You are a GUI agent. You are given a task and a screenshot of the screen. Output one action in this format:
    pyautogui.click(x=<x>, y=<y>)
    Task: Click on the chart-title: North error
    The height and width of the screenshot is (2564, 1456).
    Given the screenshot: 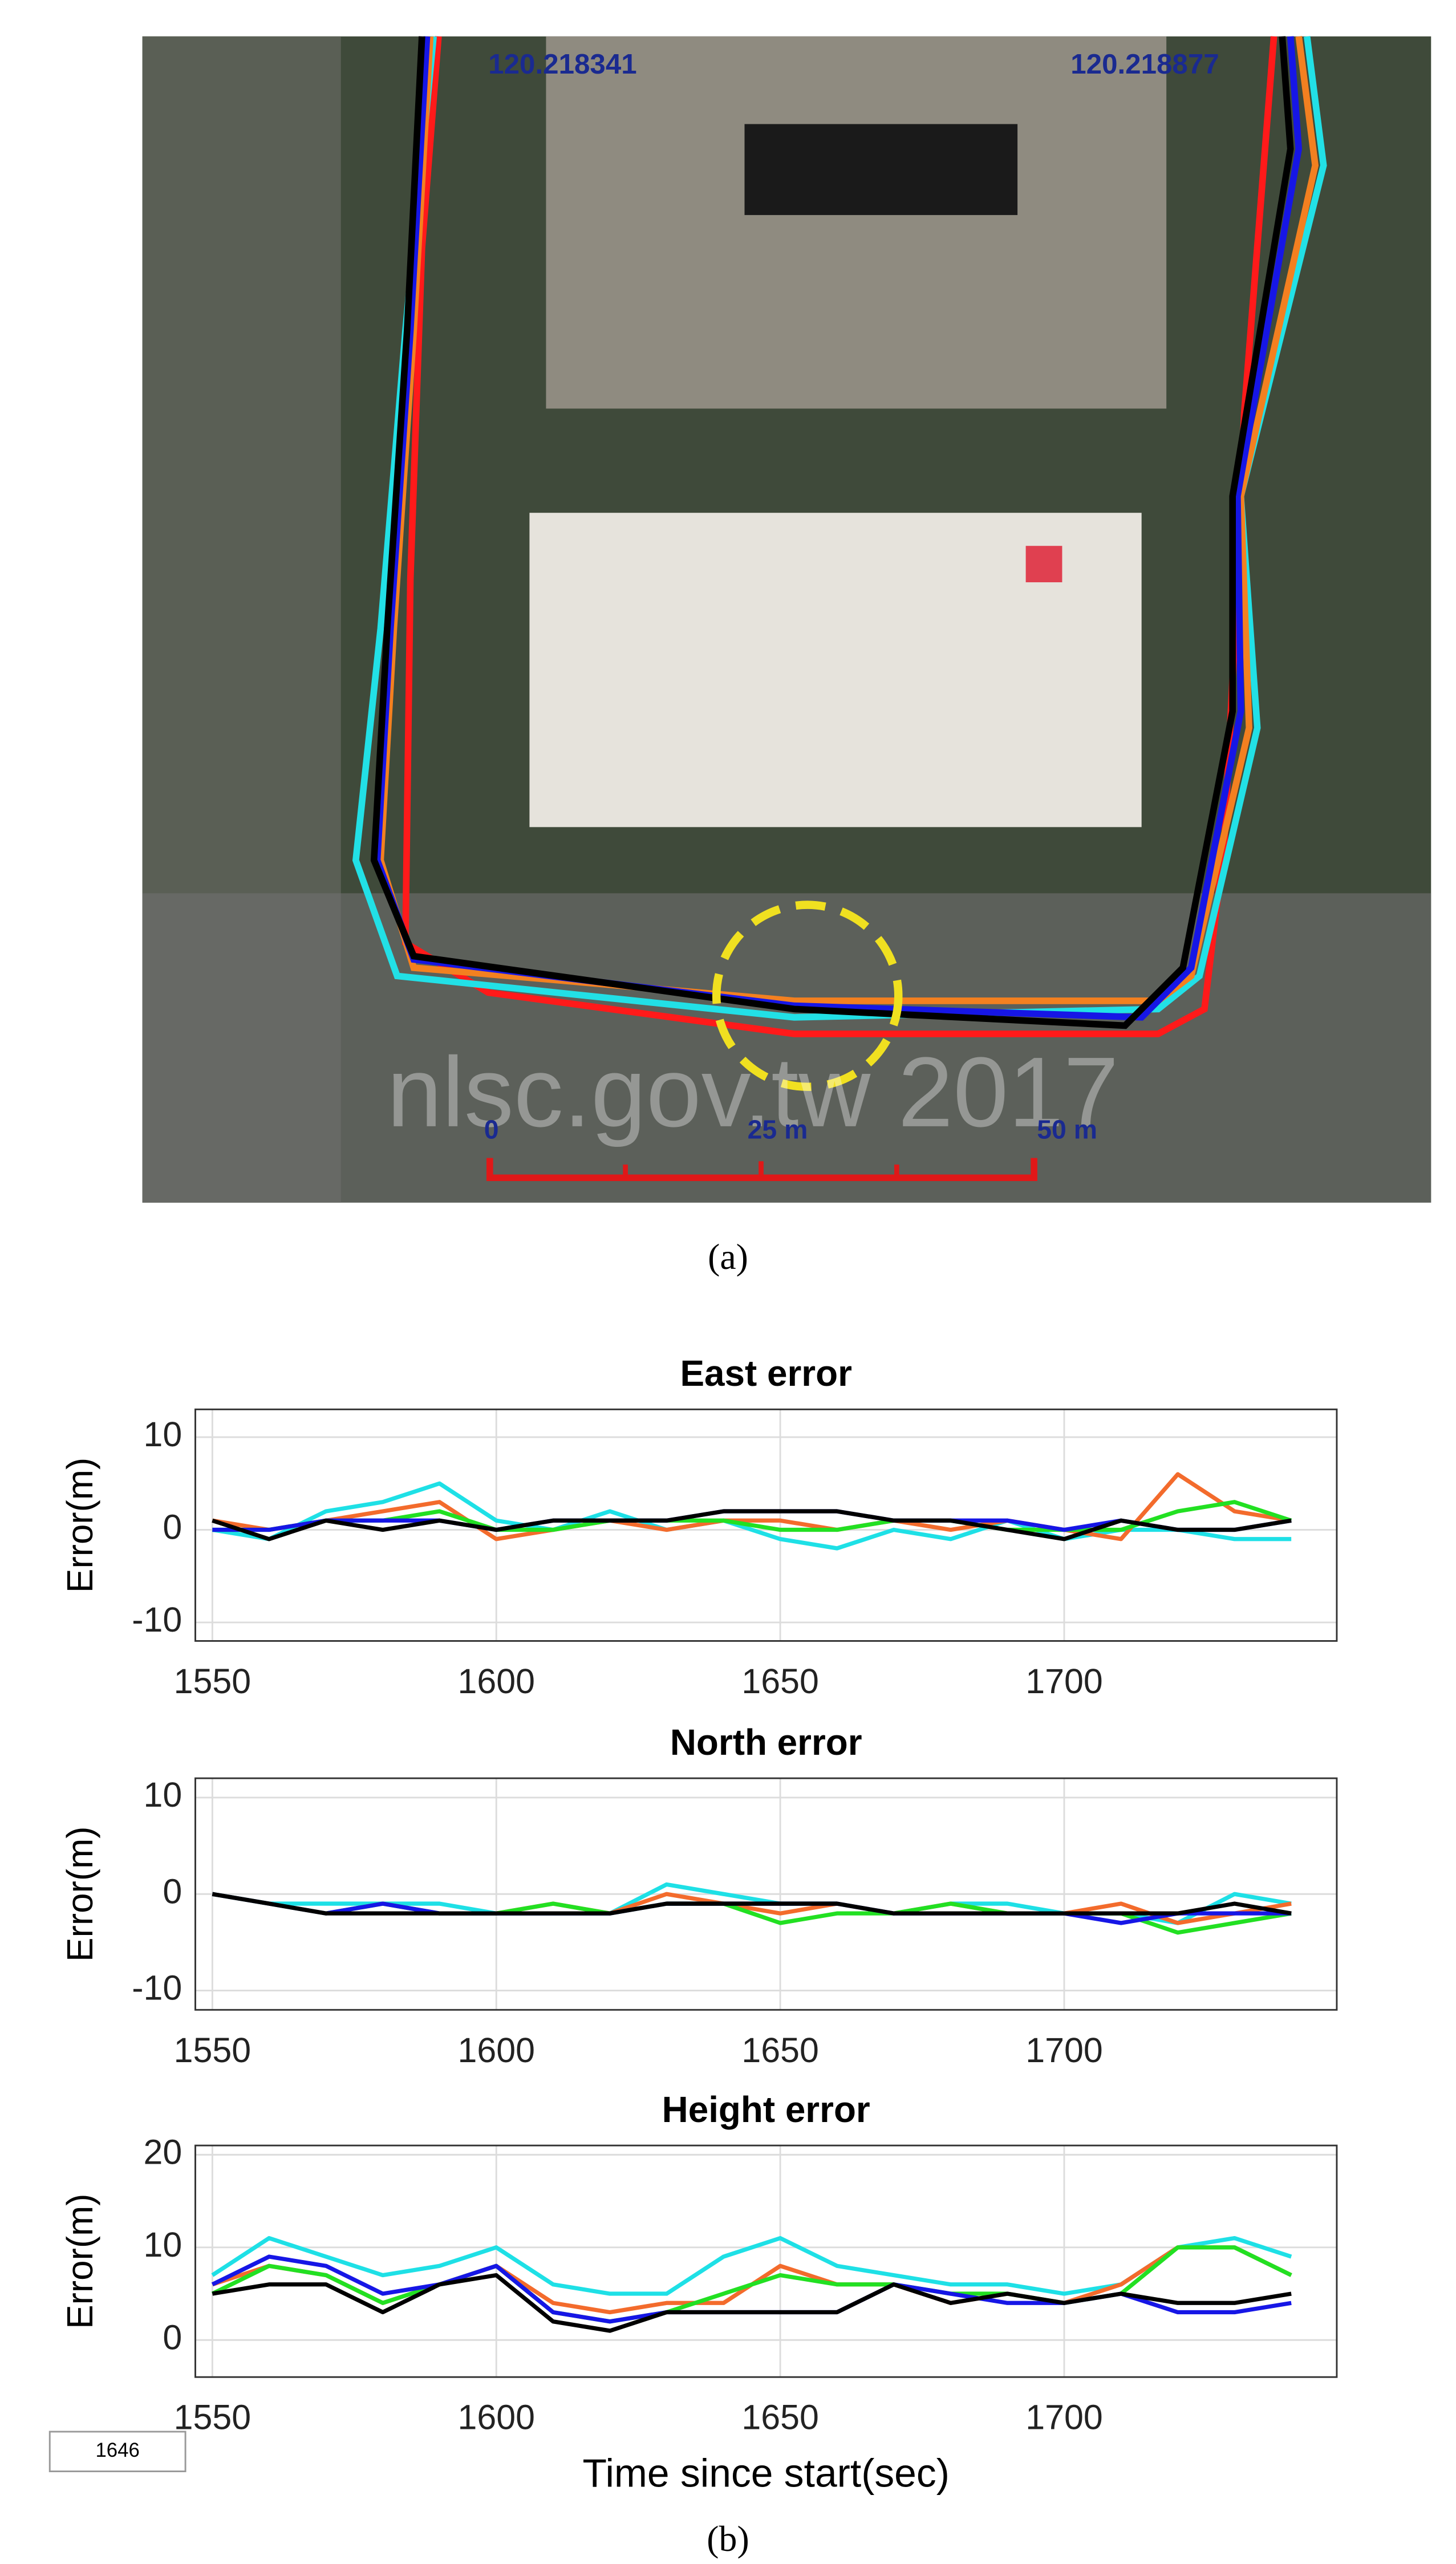 What is the action you would take?
    pyautogui.click(x=766, y=1742)
    